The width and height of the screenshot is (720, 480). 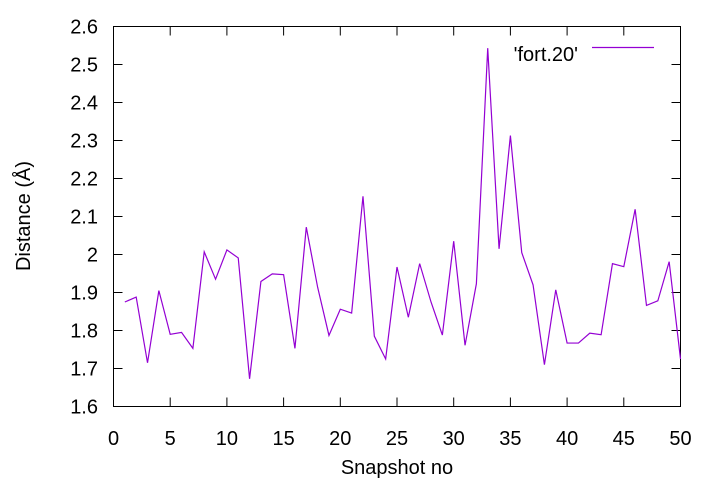 What do you see at coordinates (92, 256) in the screenshot?
I see `y-tick-label: 2` at bounding box center [92, 256].